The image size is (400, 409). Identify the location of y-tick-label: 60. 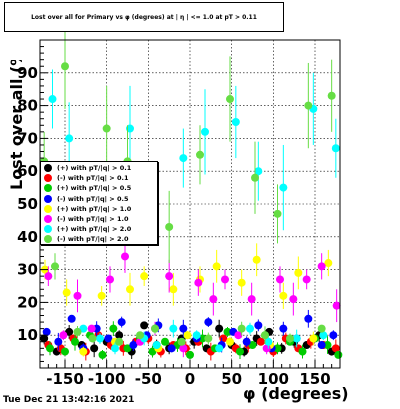
(27, 171).